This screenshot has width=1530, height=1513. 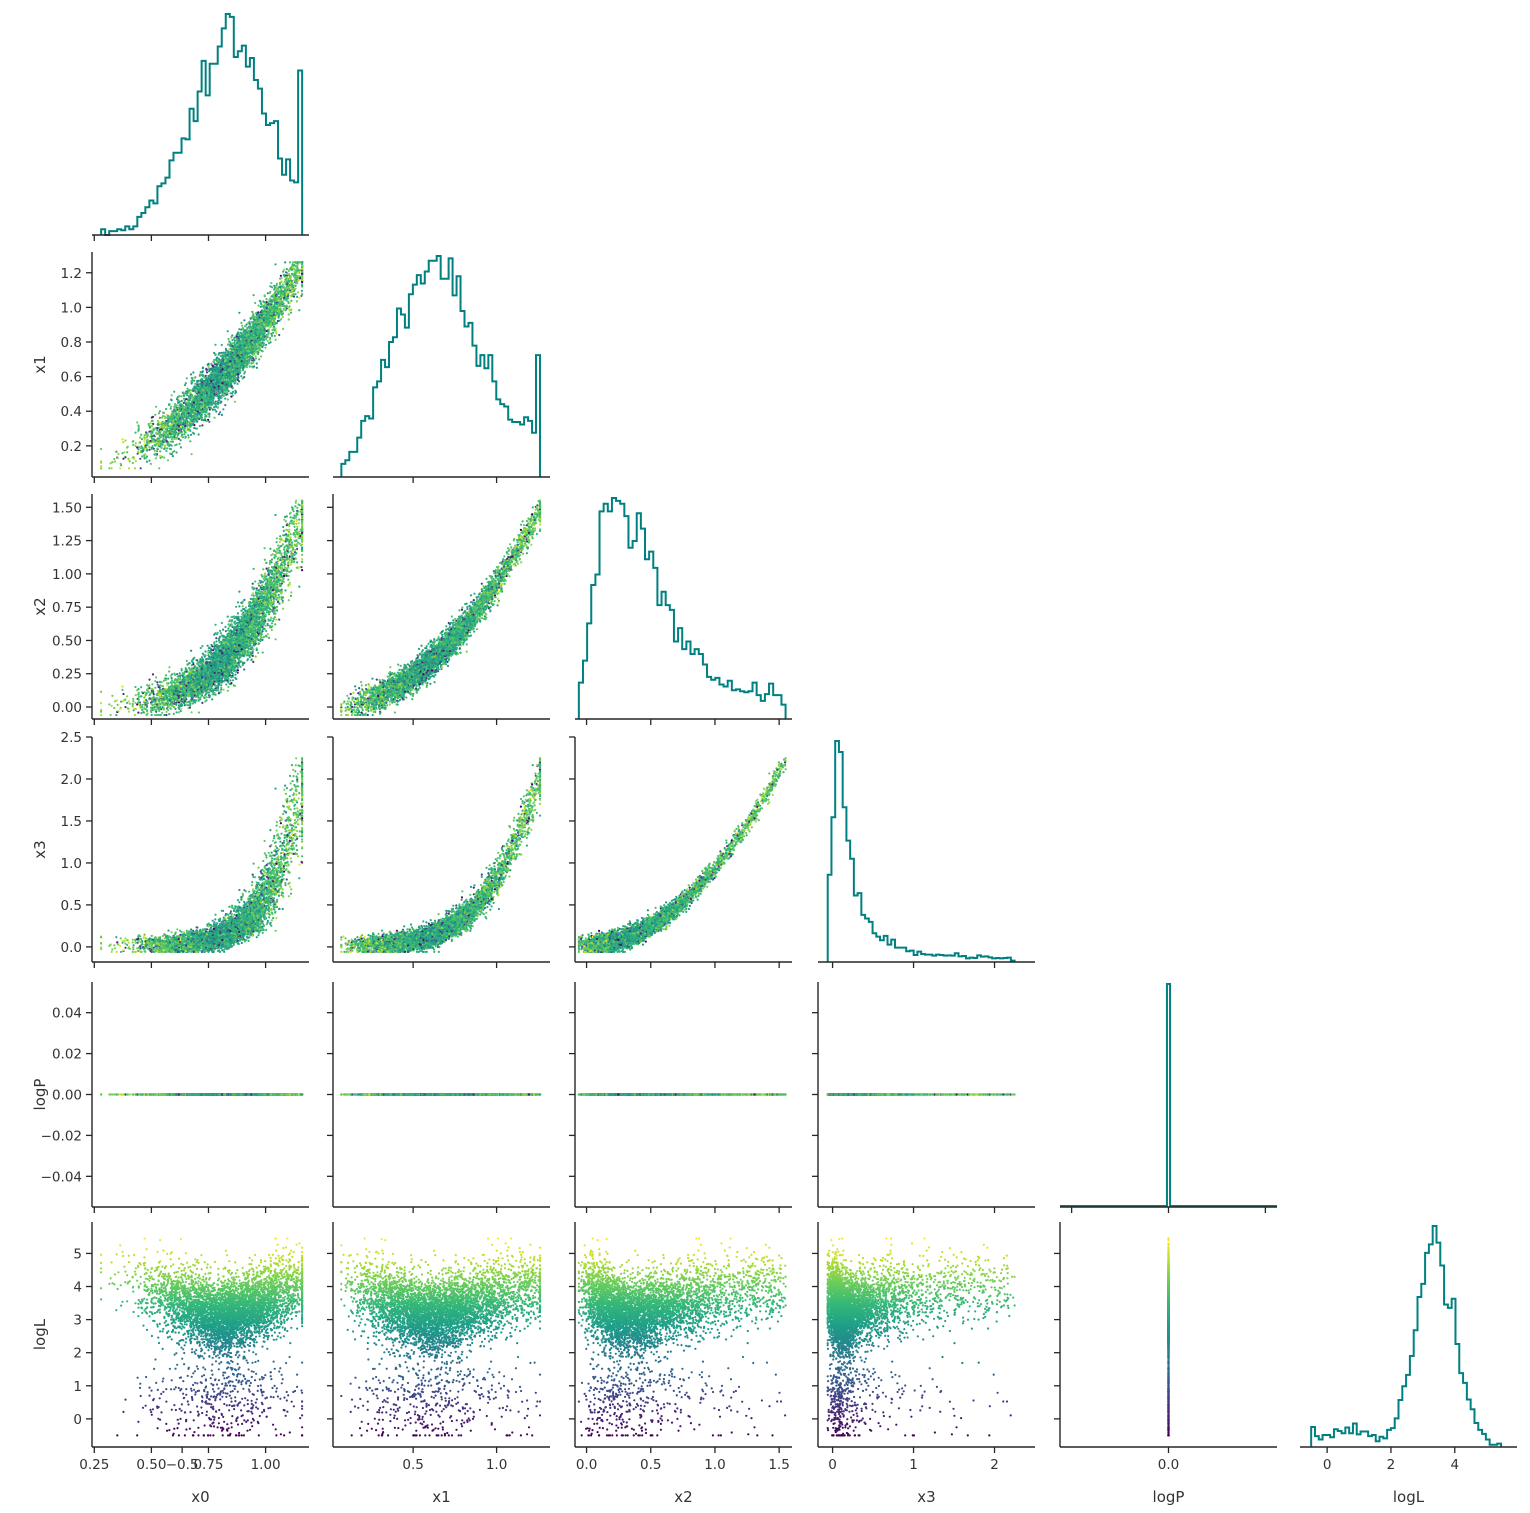 I want to click on scatter-x1-vs-x0, so click(x=201, y=365).